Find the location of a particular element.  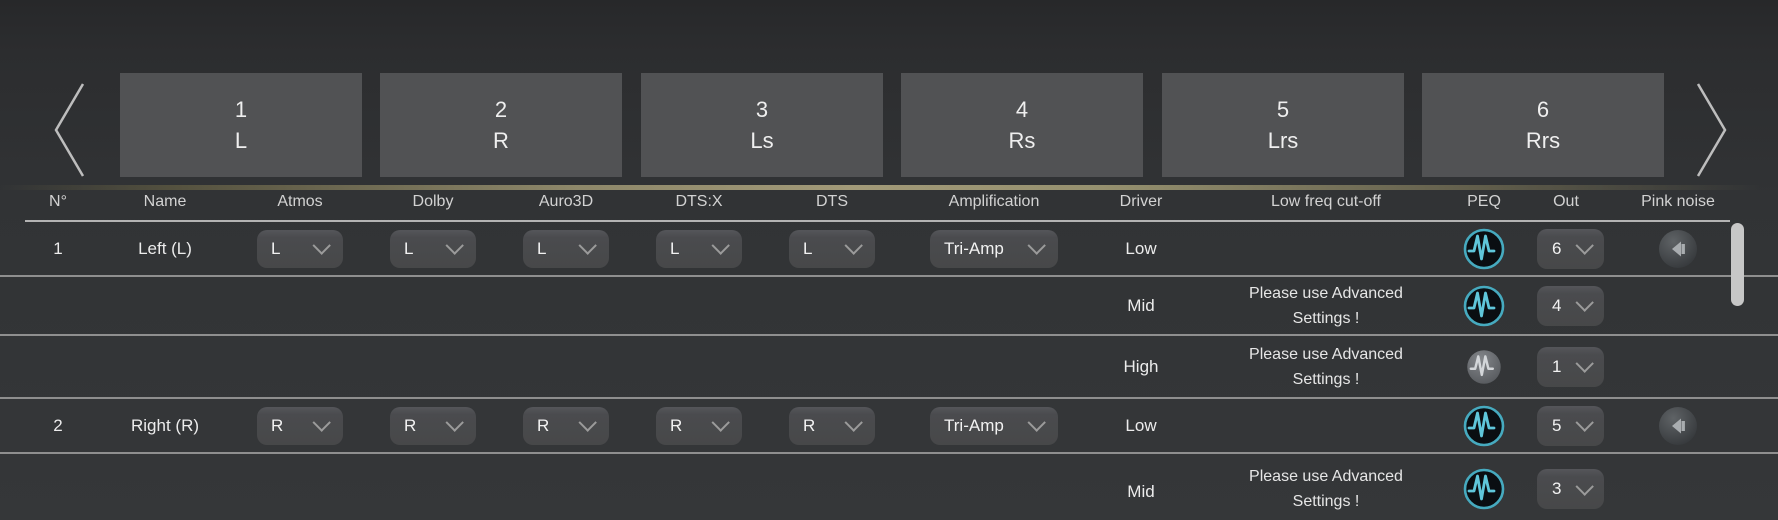

dolby-select: L is located at coordinates (433, 248).